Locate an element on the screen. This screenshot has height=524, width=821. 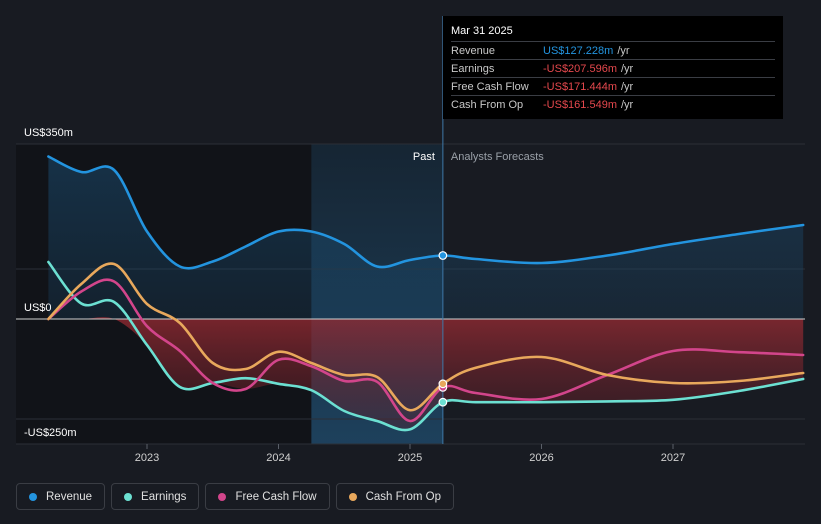
x-axis-labels: 2023 2024 2025 2026 2027 is located at coordinates (410, 454).